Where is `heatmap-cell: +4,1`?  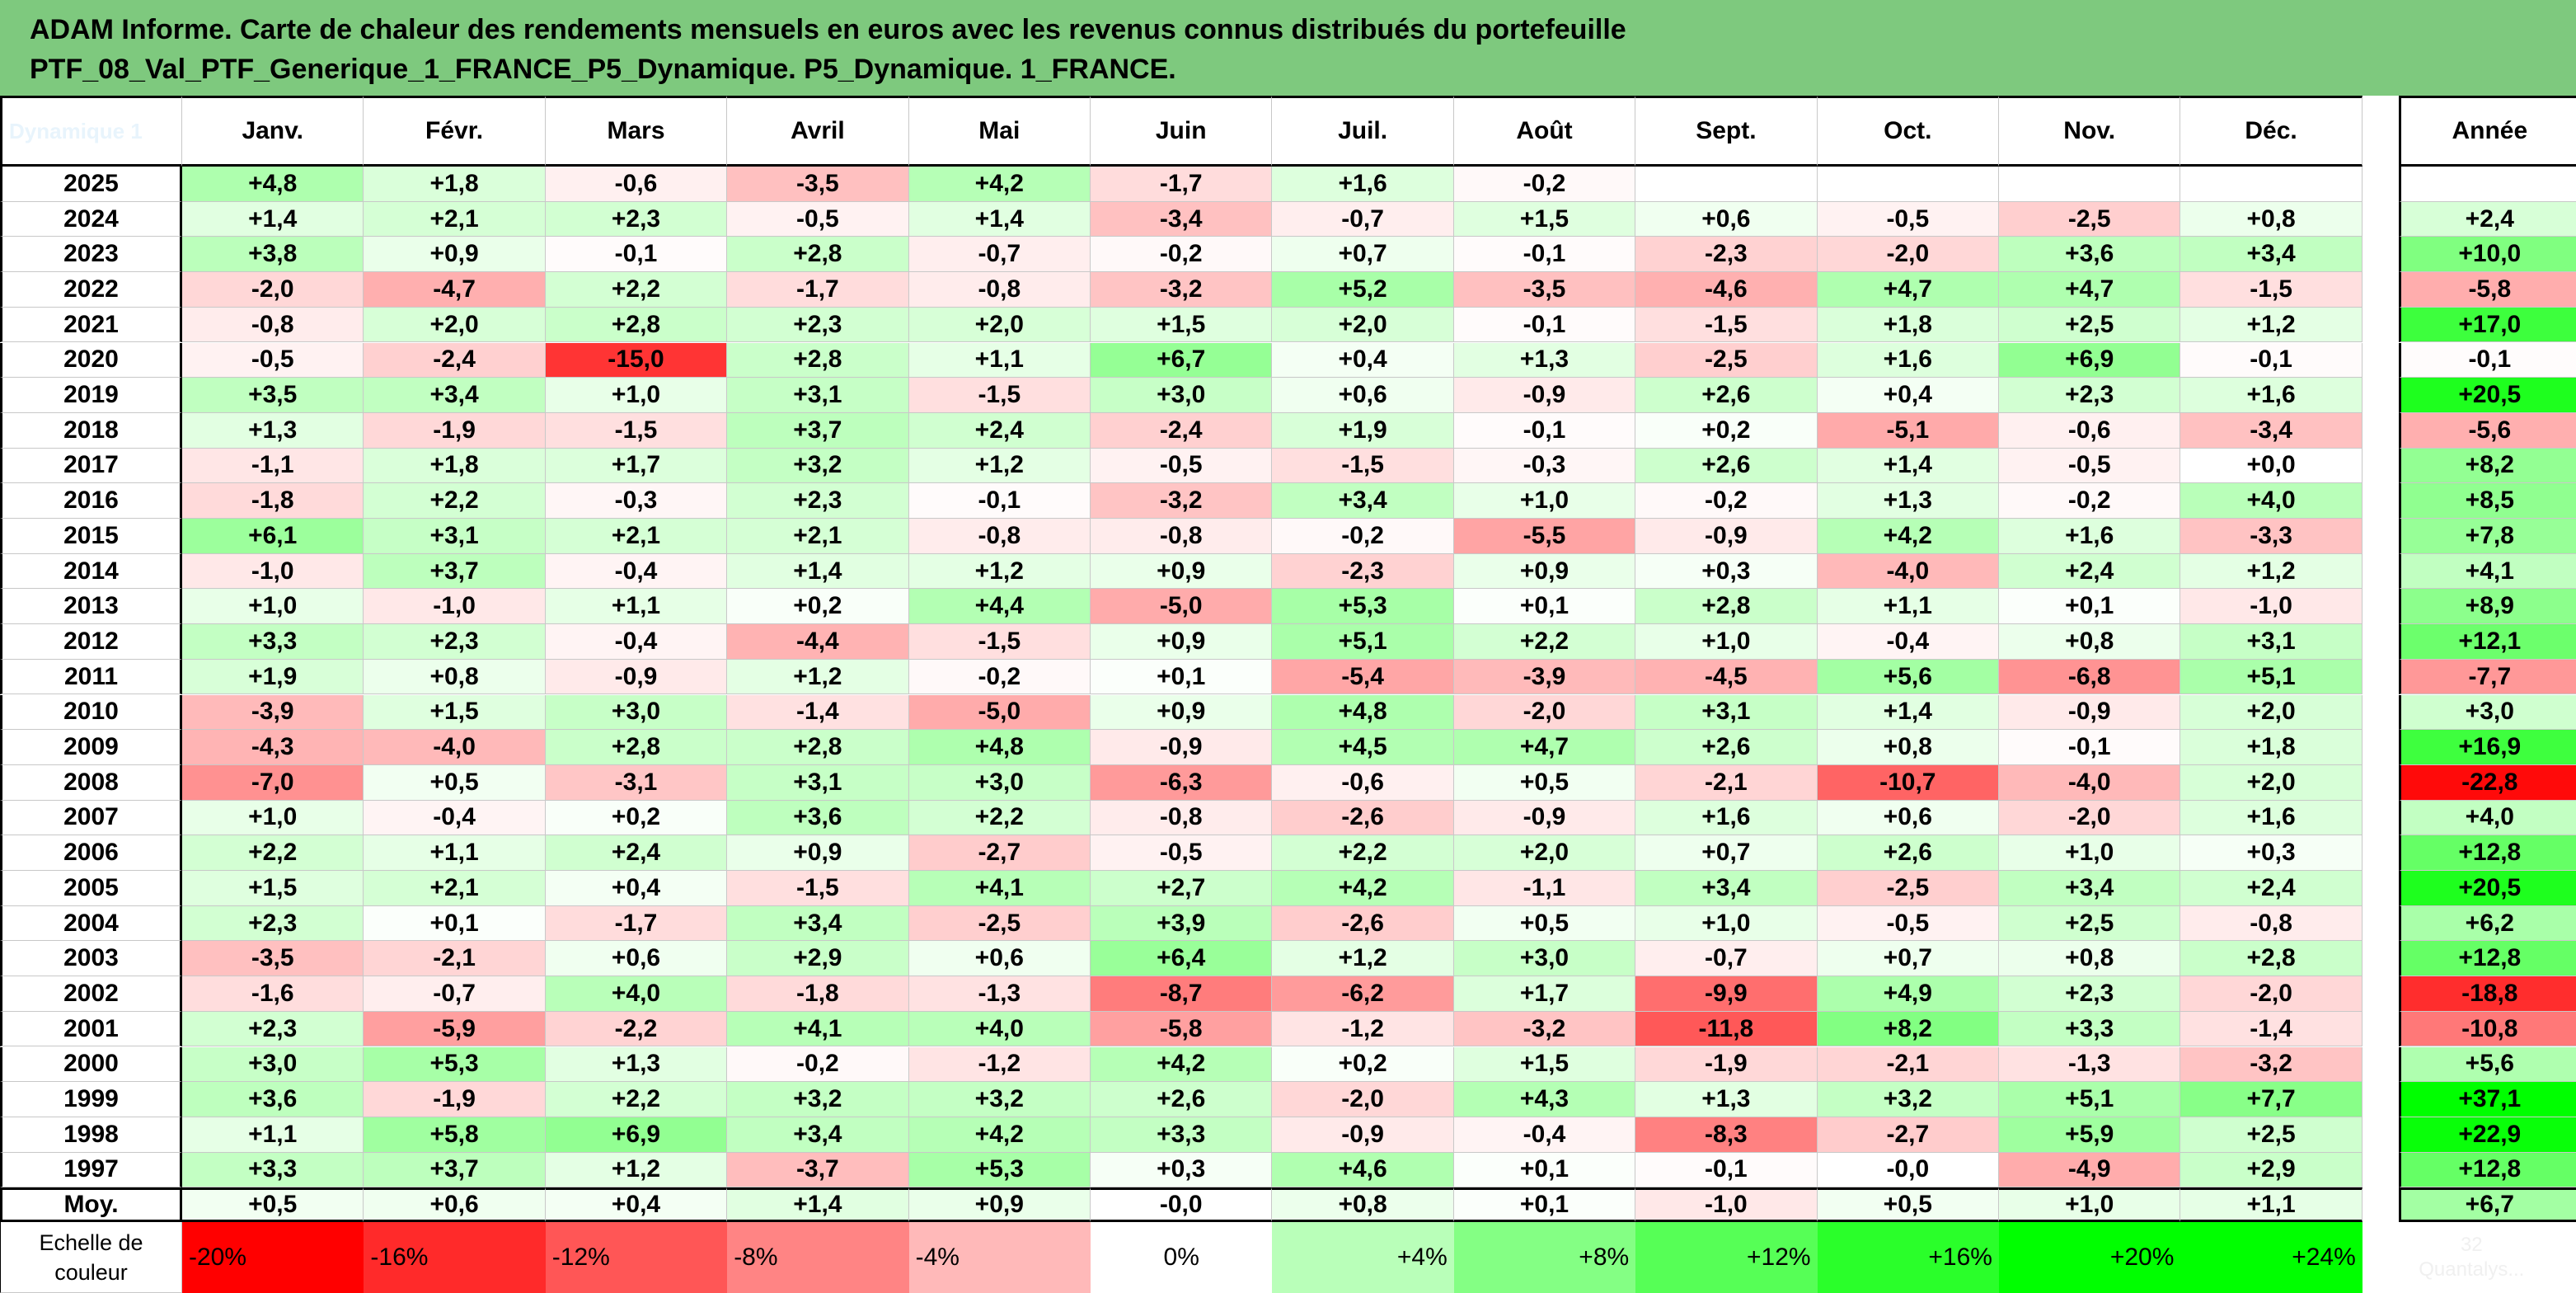 heatmap-cell: +4,1 is located at coordinates (1000, 888).